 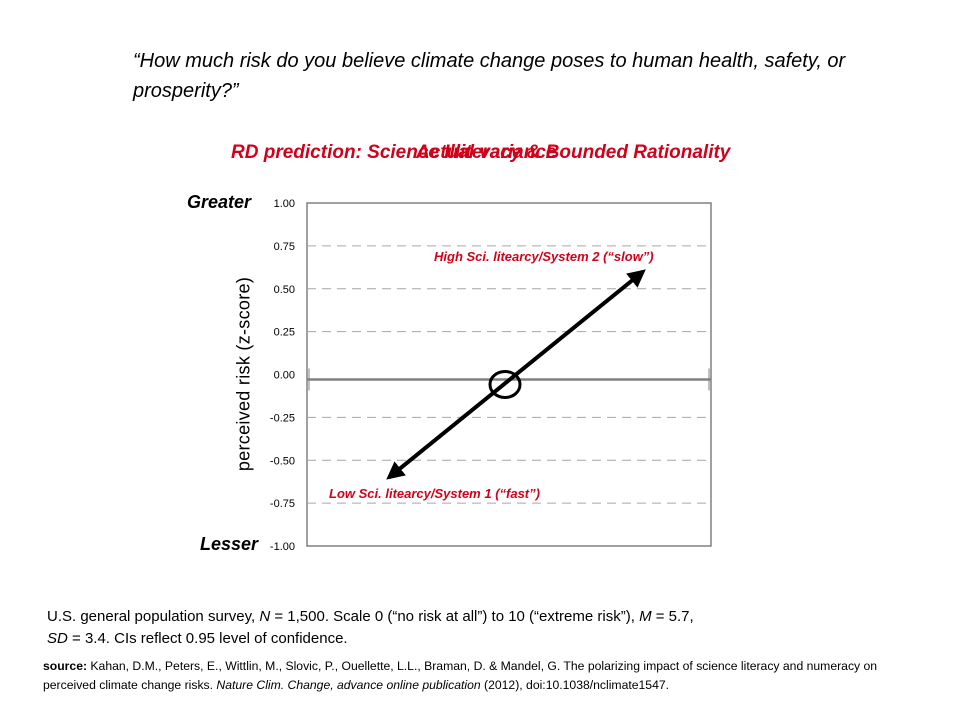 I want to click on y-tick-label: 0.75, so click(x=284, y=247).